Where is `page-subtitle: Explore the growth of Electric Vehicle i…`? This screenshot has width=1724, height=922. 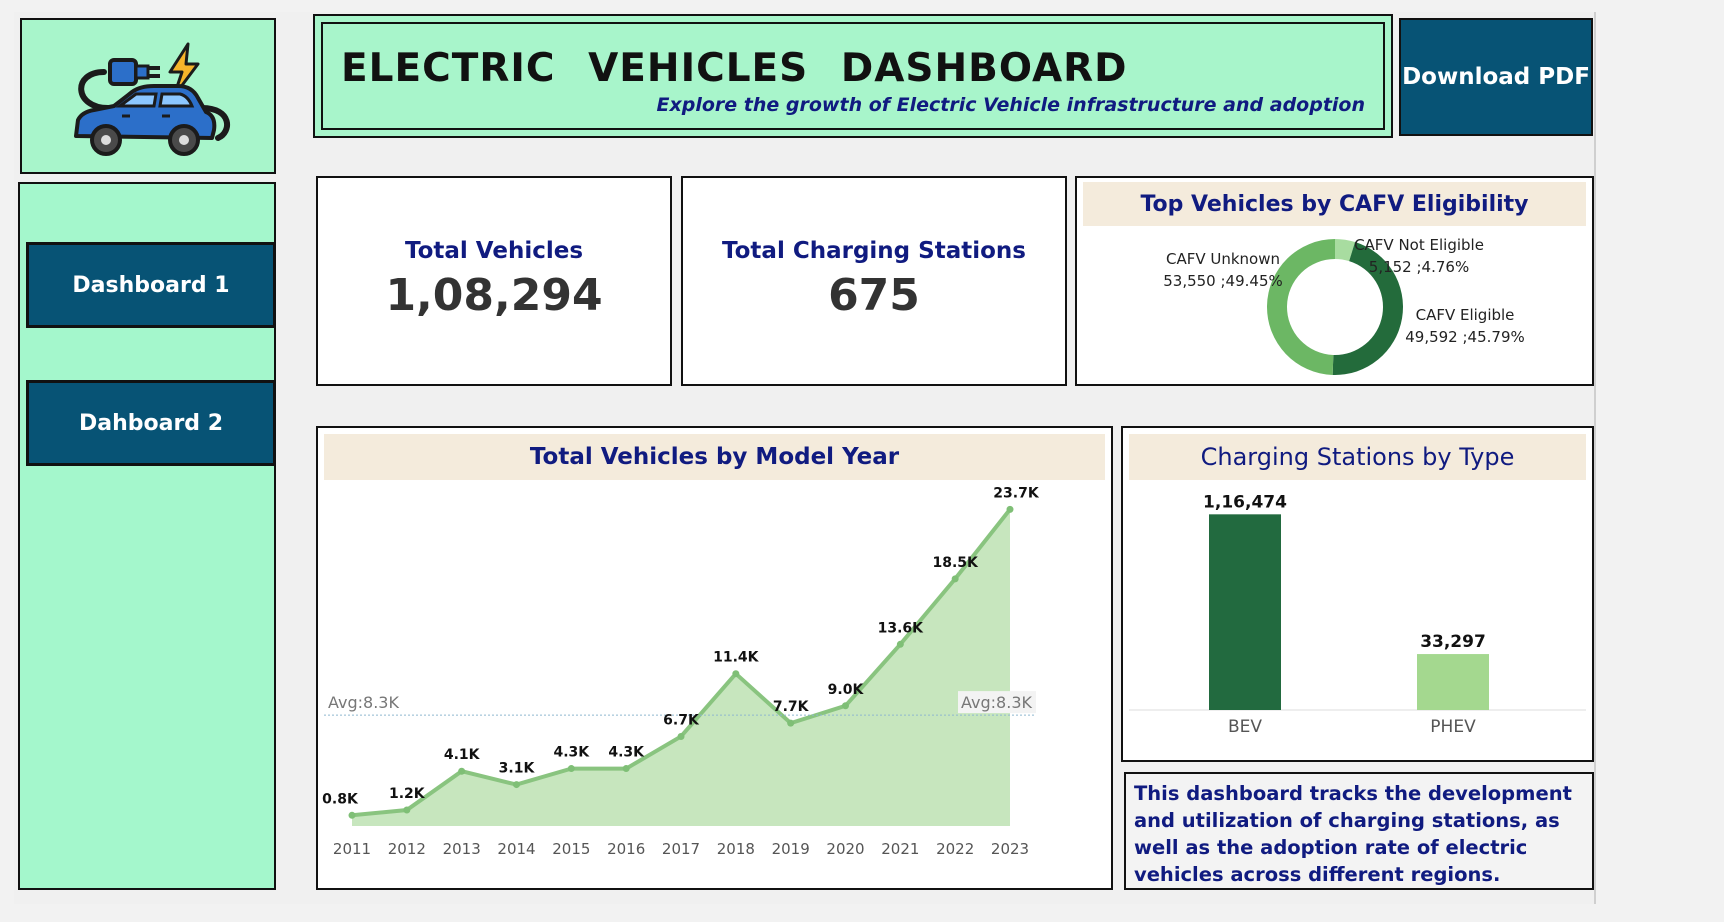
page-subtitle: Explore the growth of Electric Vehicle i… is located at coordinates (1010, 105).